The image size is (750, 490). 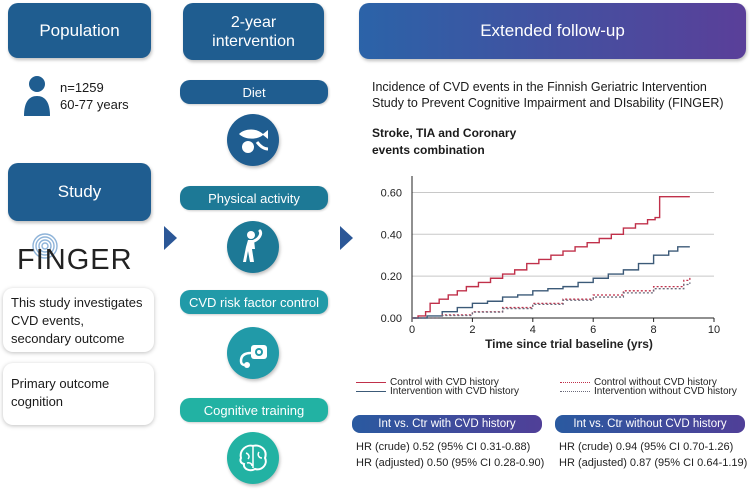 I want to click on legend-control-no-cvd: Control without CVD history, so click(x=638, y=382).